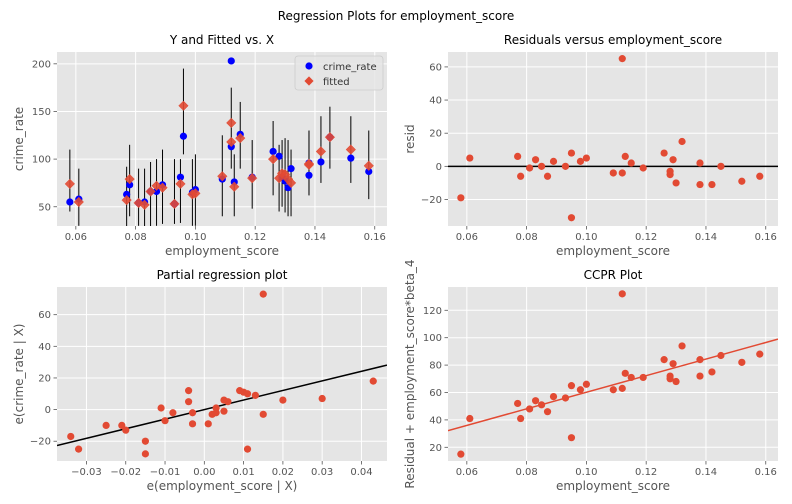 The width and height of the screenshot is (792, 504). Describe the element at coordinates (283, 472) in the screenshot. I see `x-tick-label: 0.02` at that location.